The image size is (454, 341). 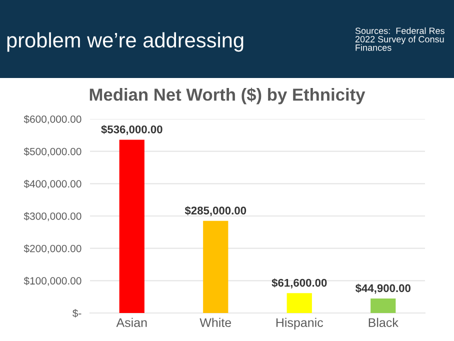 What do you see at coordinates (300, 324) in the screenshot?
I see `x-tick-label: Hispanic` at bounding box center [300, 324].